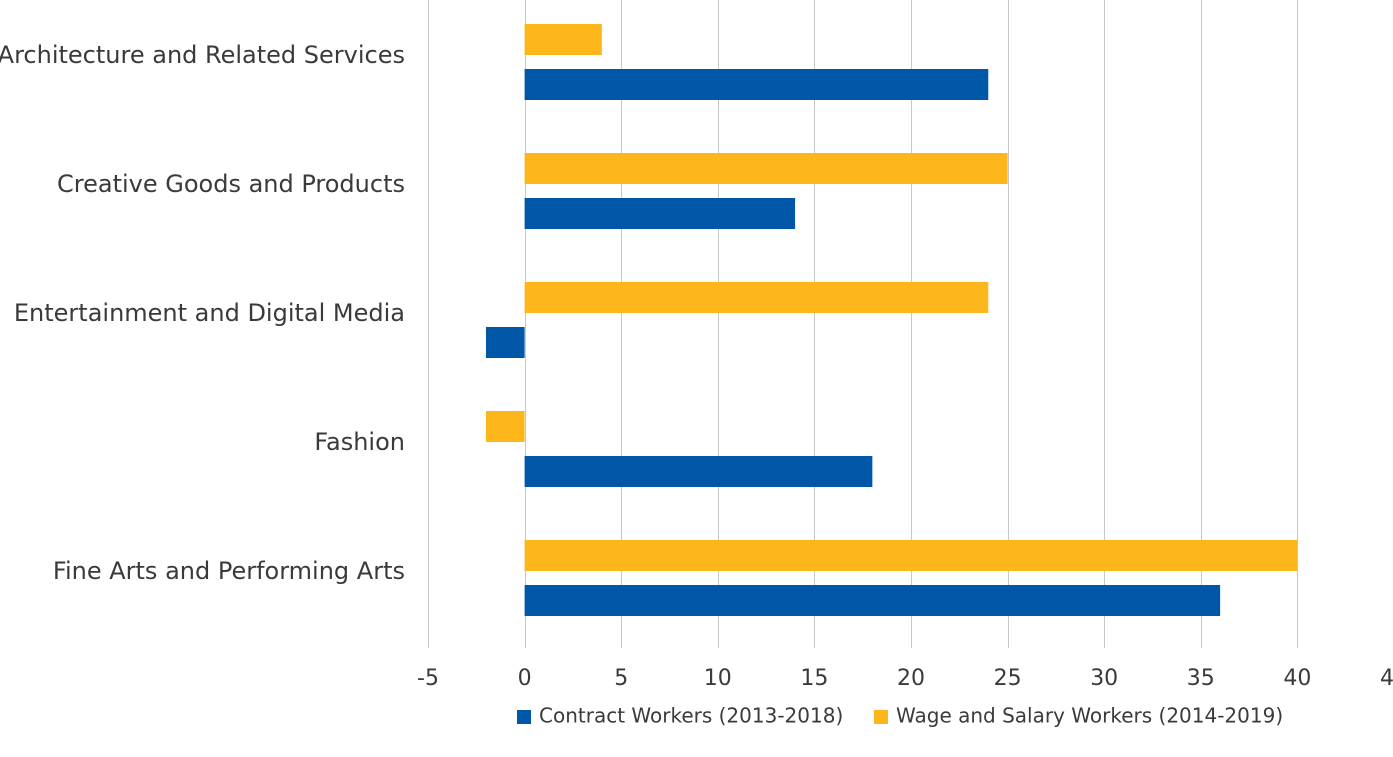 The image size is (1393, 757). What do you see at coordinates (621, 678) in the screenshot?
I see `x-tick-label: 5` at bounding box center [621, 678].